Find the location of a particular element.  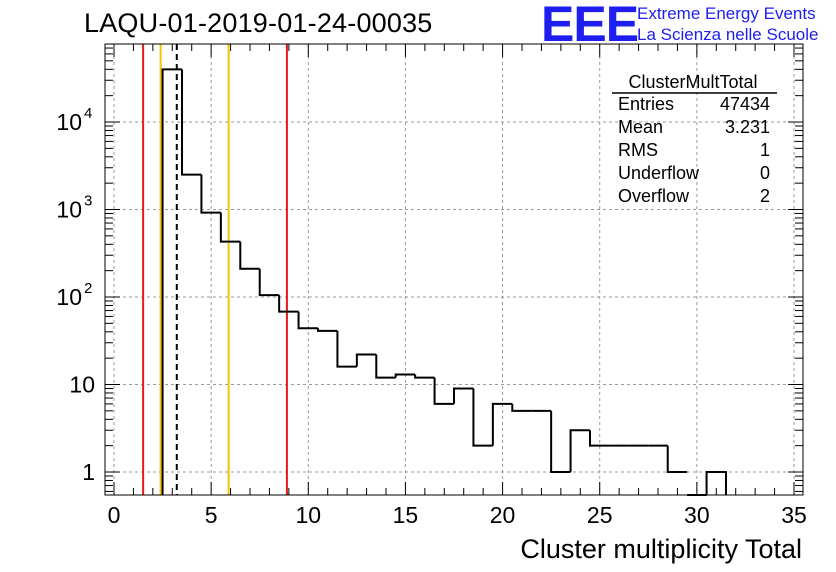

logo-text-line2: La Scienza nelle Scuole is located at coordinates (728, 34).